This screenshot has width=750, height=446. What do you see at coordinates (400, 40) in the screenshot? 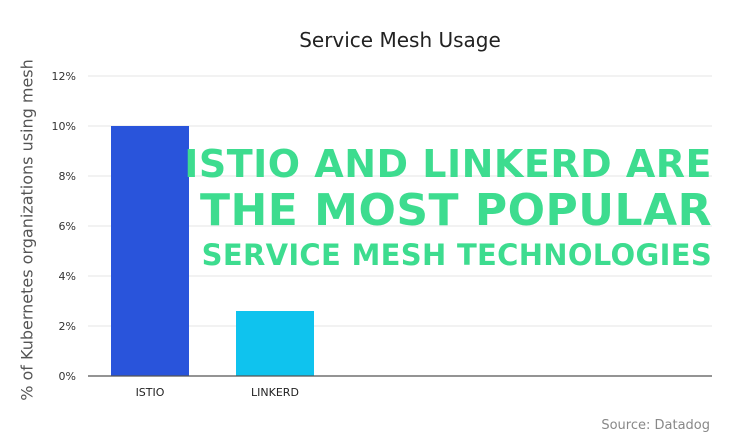
I see `chart-title: Service Mesh Usage` at bounding box center [400, 40].